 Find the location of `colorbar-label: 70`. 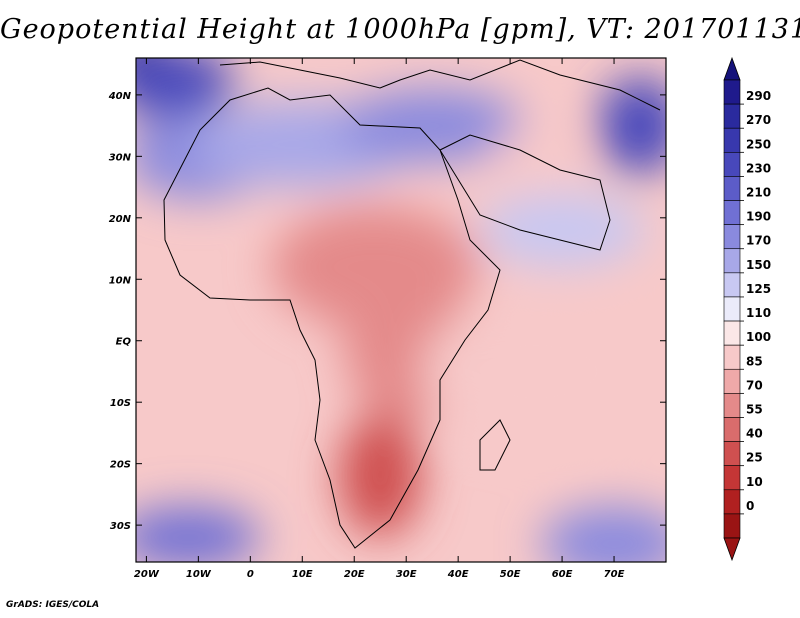

colorbar-label: 70 is located at coordinates (754, 385).